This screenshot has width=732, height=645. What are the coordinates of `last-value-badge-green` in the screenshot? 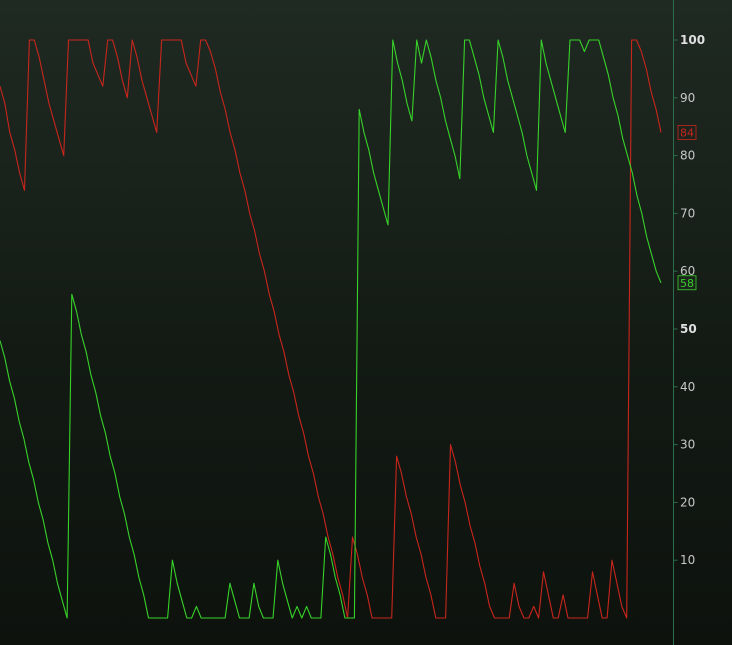 It's located at (687, 283).